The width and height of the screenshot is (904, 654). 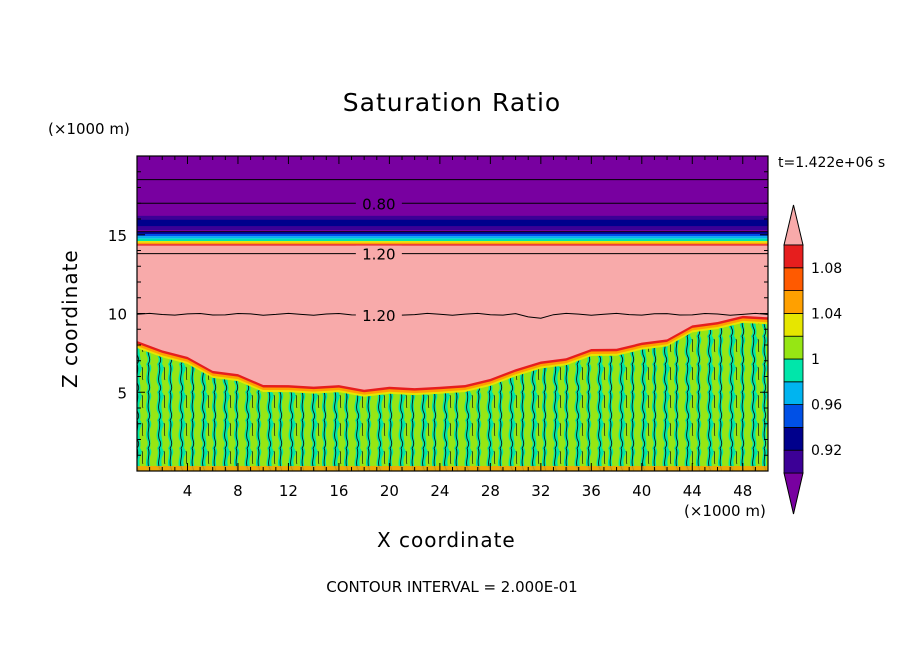 I want to click on colorbar-tick-label: 1.04, so click(x=826, y=314).